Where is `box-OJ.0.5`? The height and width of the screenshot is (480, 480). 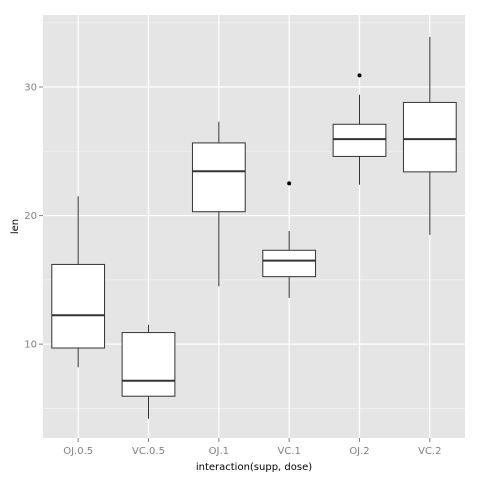
box-OJ.0.5 is located at coordinates (78, 282).